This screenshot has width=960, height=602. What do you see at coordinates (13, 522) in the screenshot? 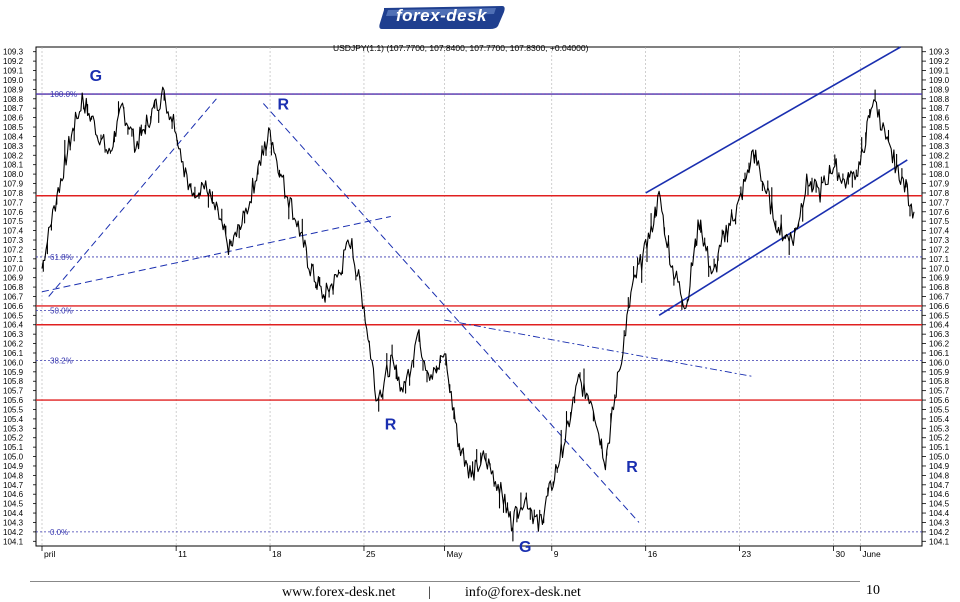
I see `y-tick-label-left: 104.3` at bounding box center [13, 522].